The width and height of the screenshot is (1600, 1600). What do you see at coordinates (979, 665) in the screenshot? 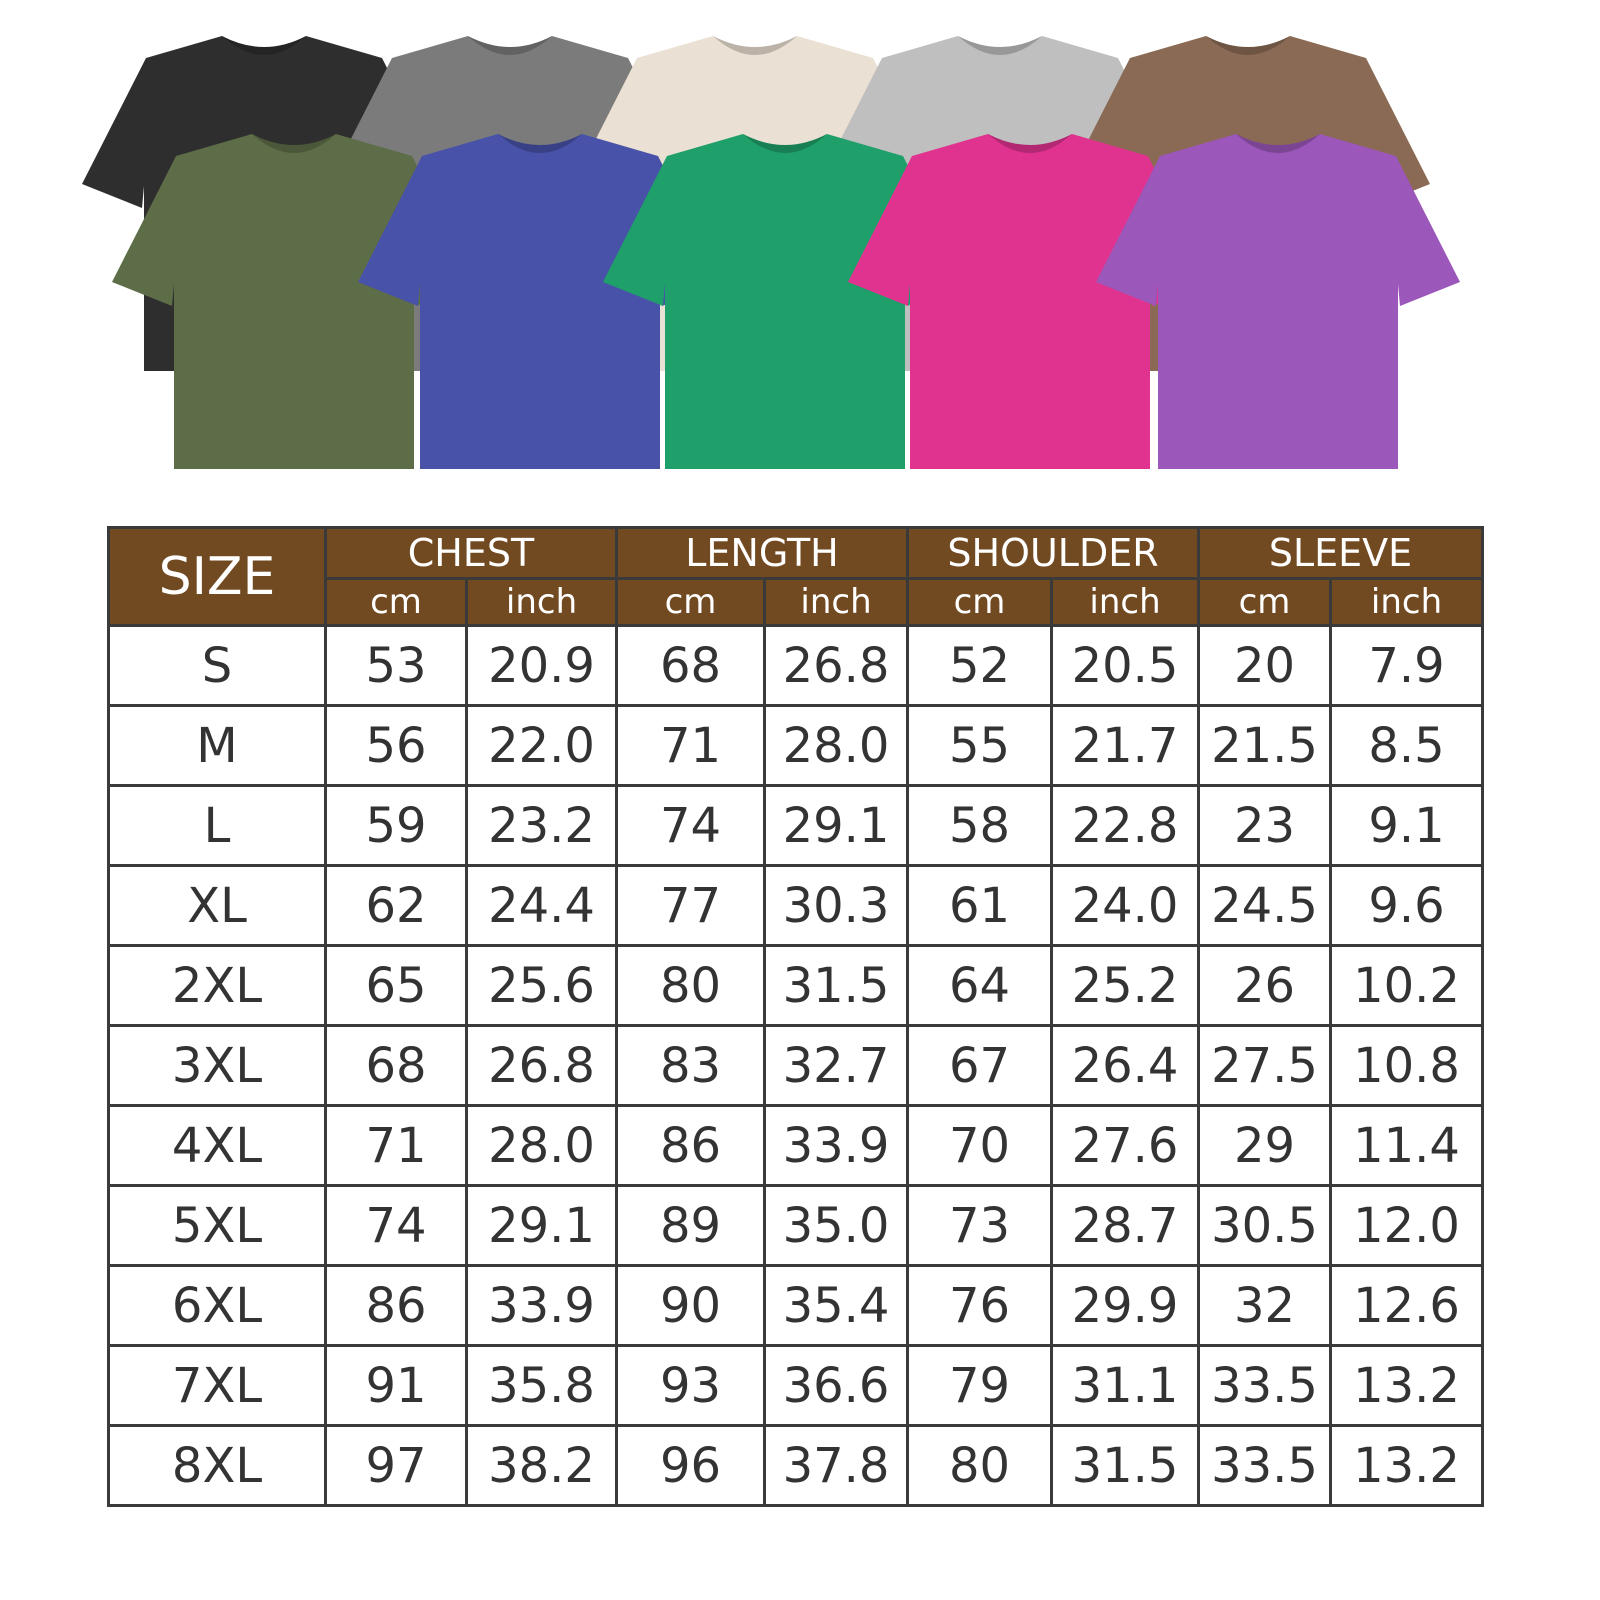
I see `measurement-cell: 52` at bounding box center [979, 665].